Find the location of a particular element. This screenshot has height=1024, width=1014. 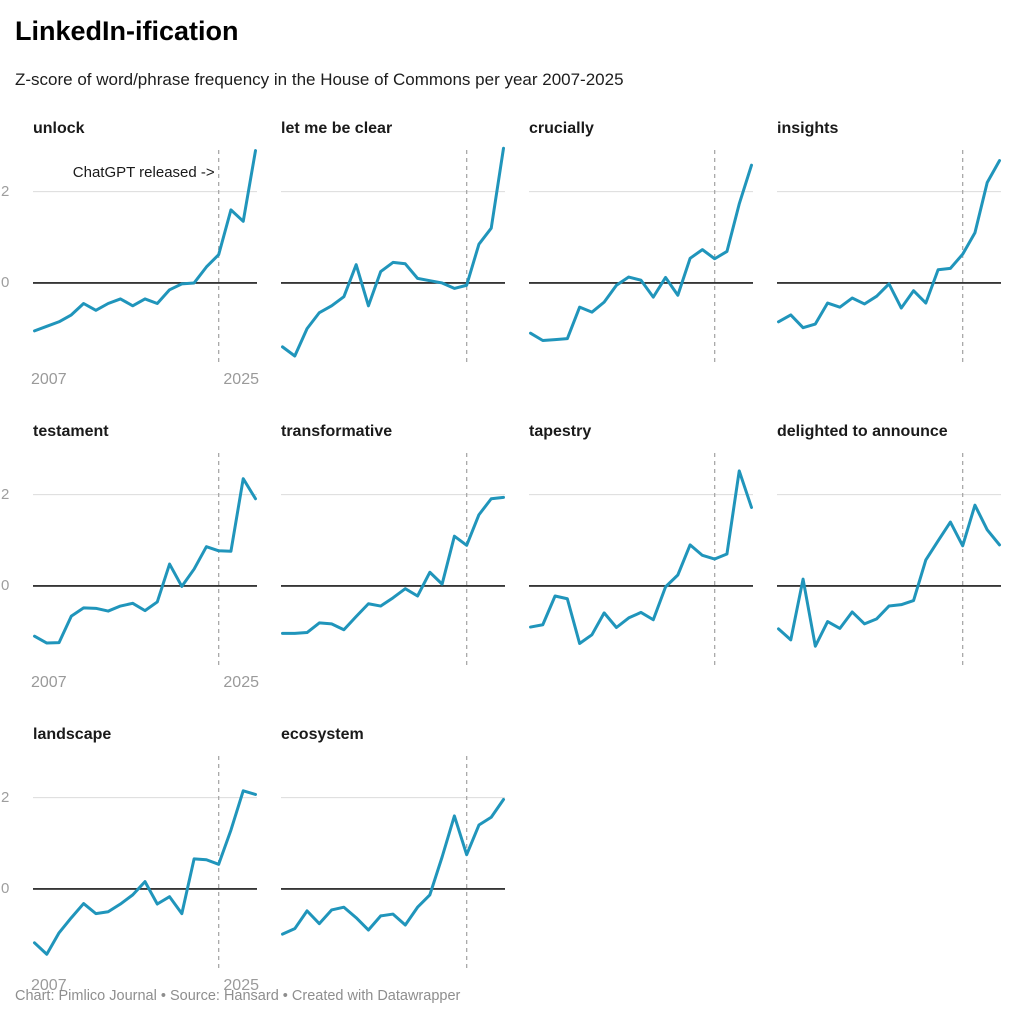

chart-plot-area: ChatGPT released -> is located at coordinates (145, 255).